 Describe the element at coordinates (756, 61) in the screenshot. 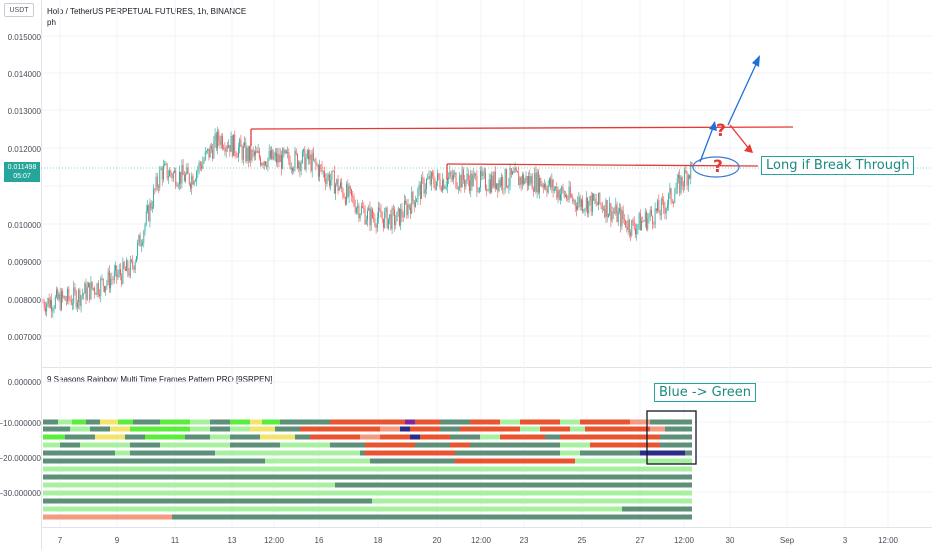

I see `arrow-up-long-head` at that location.